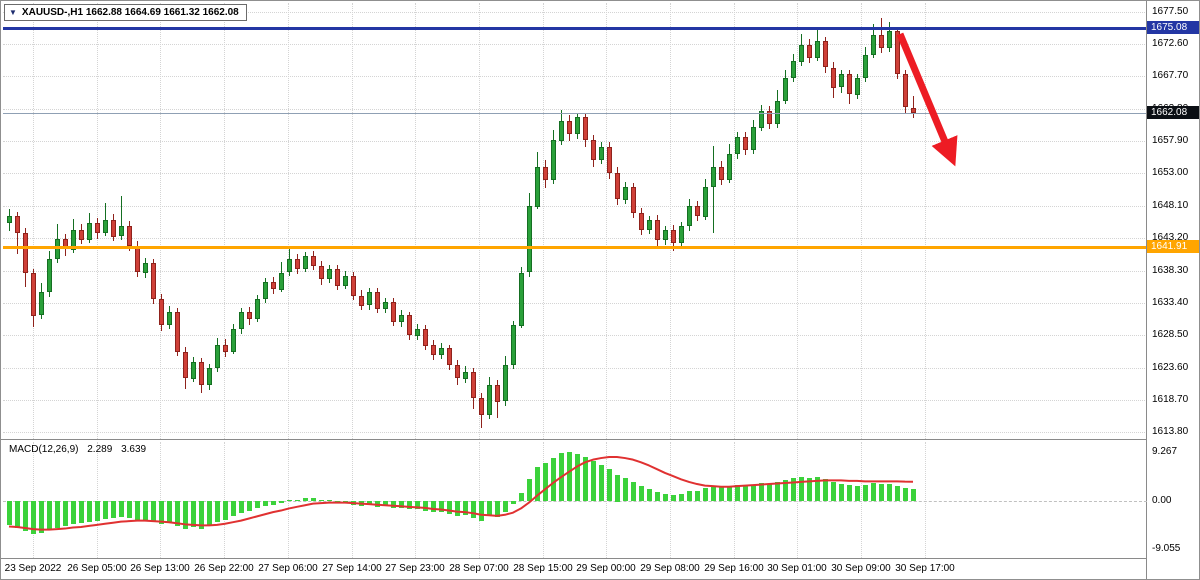  I want to click on price-axis-divider, so click(1146, 290).